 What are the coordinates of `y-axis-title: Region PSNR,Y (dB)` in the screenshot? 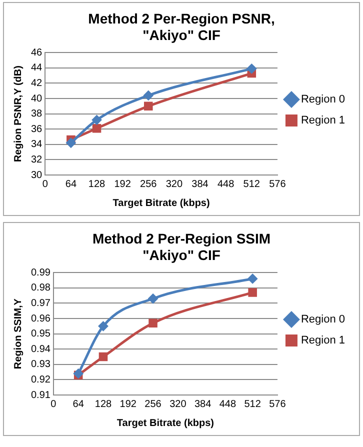 It's located at (18, 114).